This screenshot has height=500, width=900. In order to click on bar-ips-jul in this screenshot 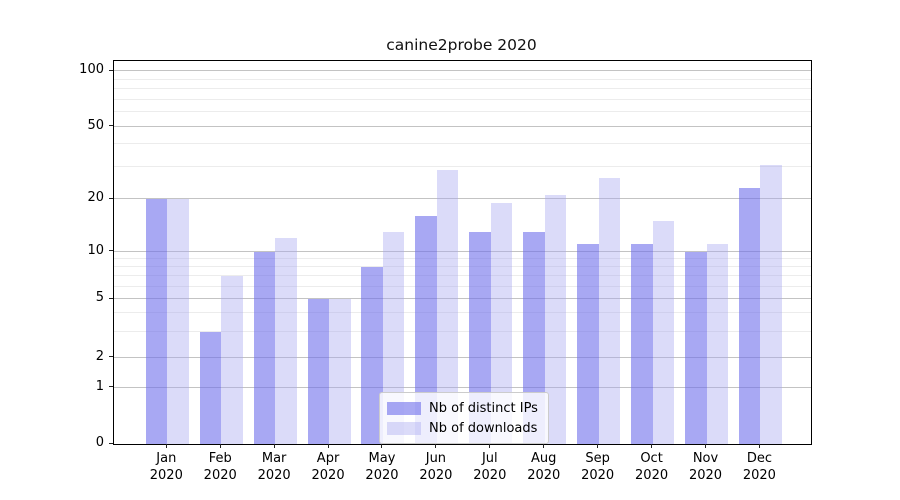, I will do `click(480, 337)`.